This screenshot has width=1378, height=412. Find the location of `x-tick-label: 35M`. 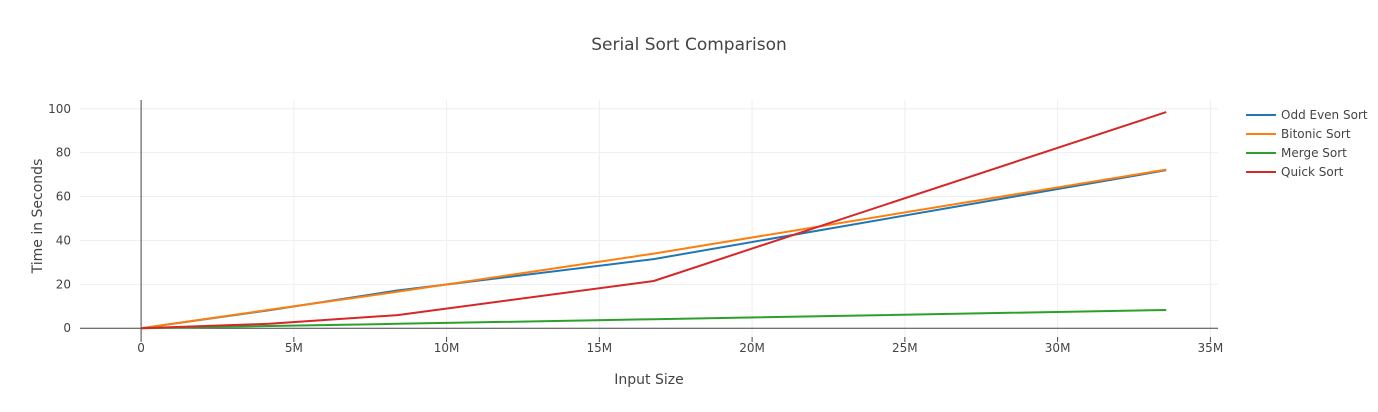

x-tick-label: 35M is located at coordinates (1211, 348).